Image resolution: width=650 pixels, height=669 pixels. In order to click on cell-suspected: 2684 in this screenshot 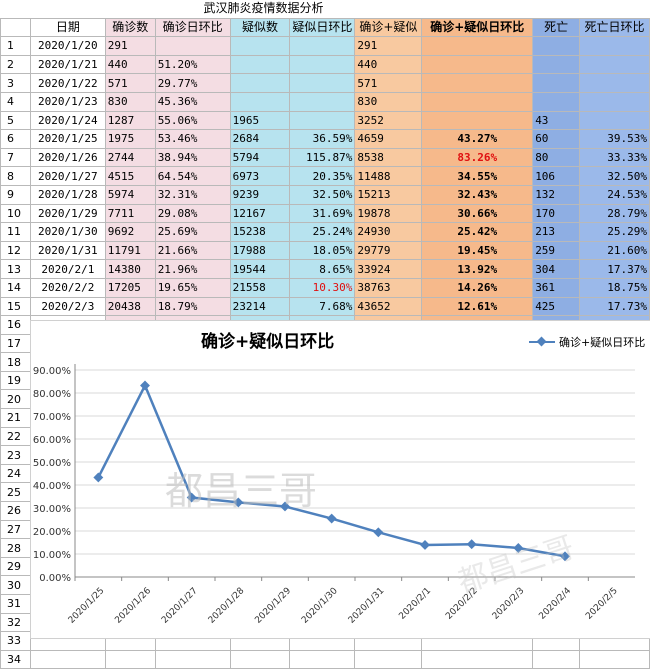, I will do `click(260, 139)`.